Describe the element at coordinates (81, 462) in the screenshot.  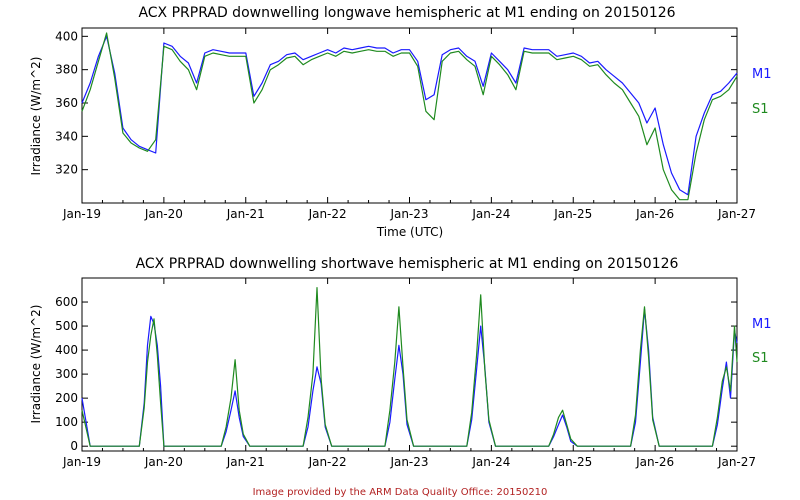
I see `shortwave-x-tick-label: Jan-19` at that location.